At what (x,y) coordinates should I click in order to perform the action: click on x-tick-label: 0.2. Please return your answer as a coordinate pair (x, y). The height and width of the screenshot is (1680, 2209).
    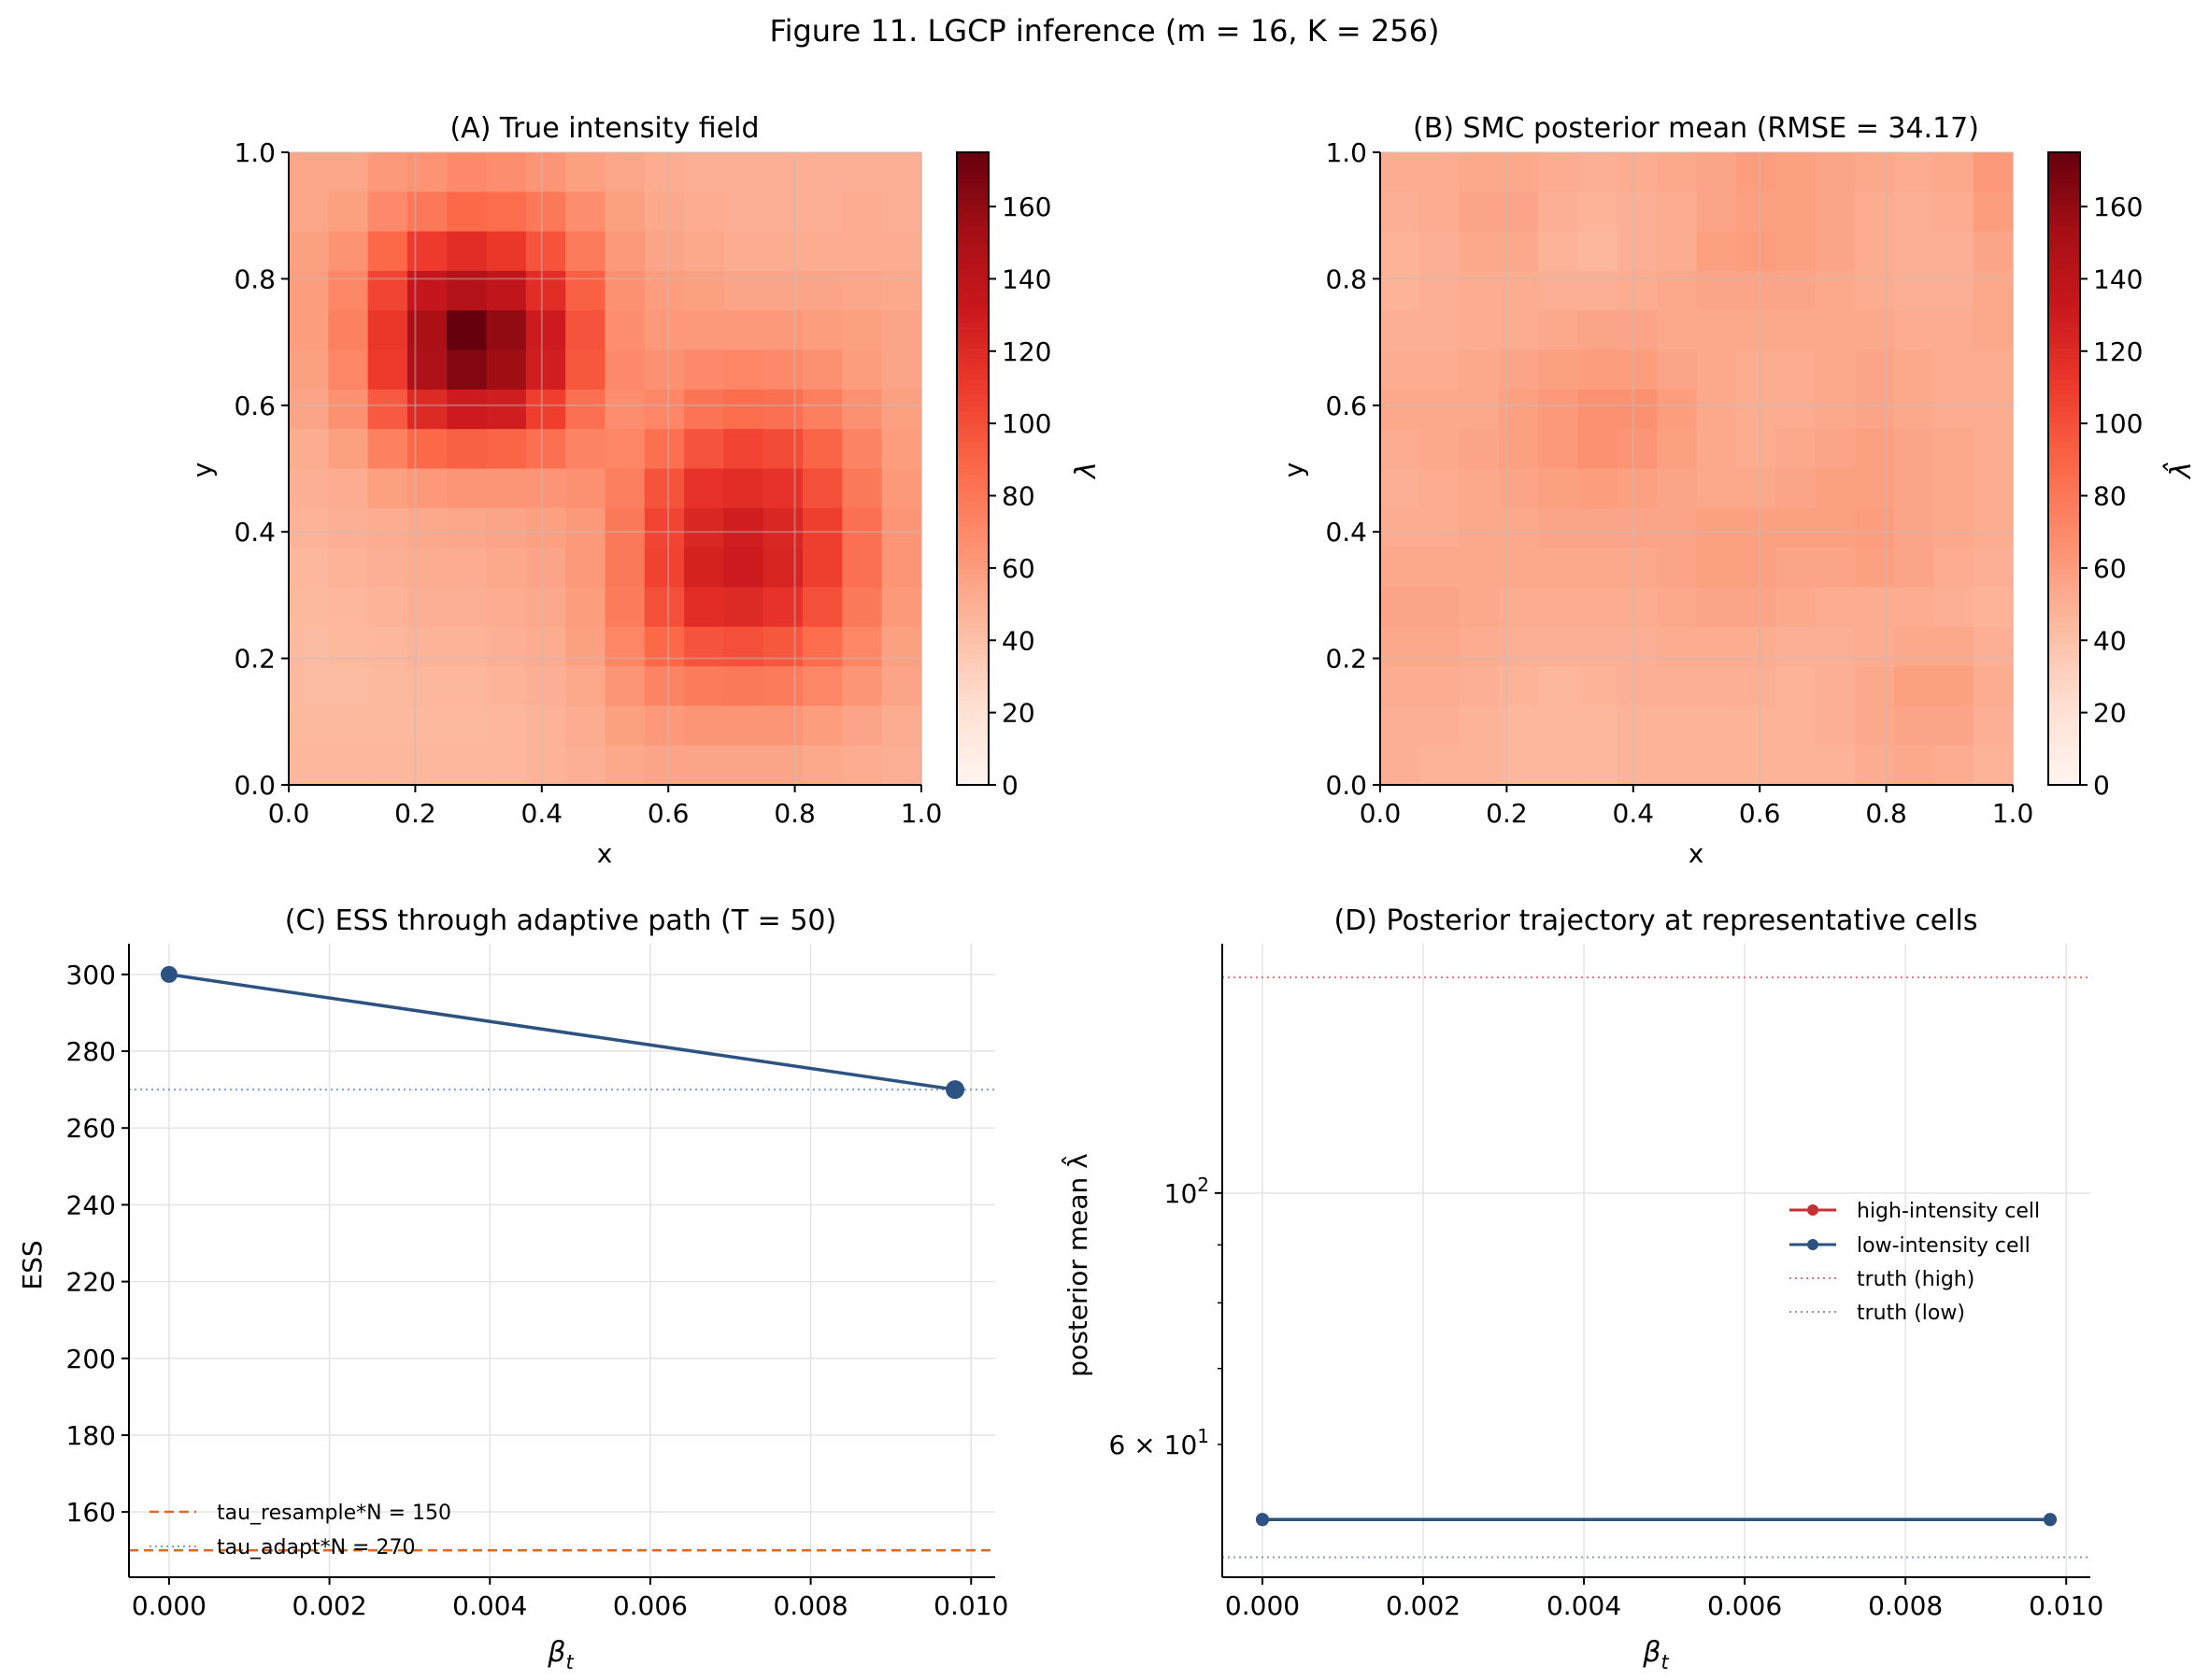
    Looking at the image, I should click on (415, 813).